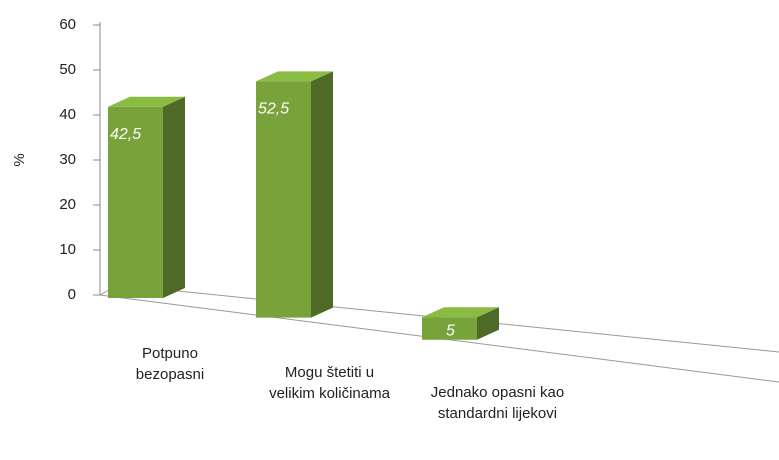 Image resolution: width=779 pixels, height=460 pixels. Describe the element at coordinates (497, 403) in the screenshot. I see `x-tick-label: Jednako opasni kao standardni lijekovi` at that location.